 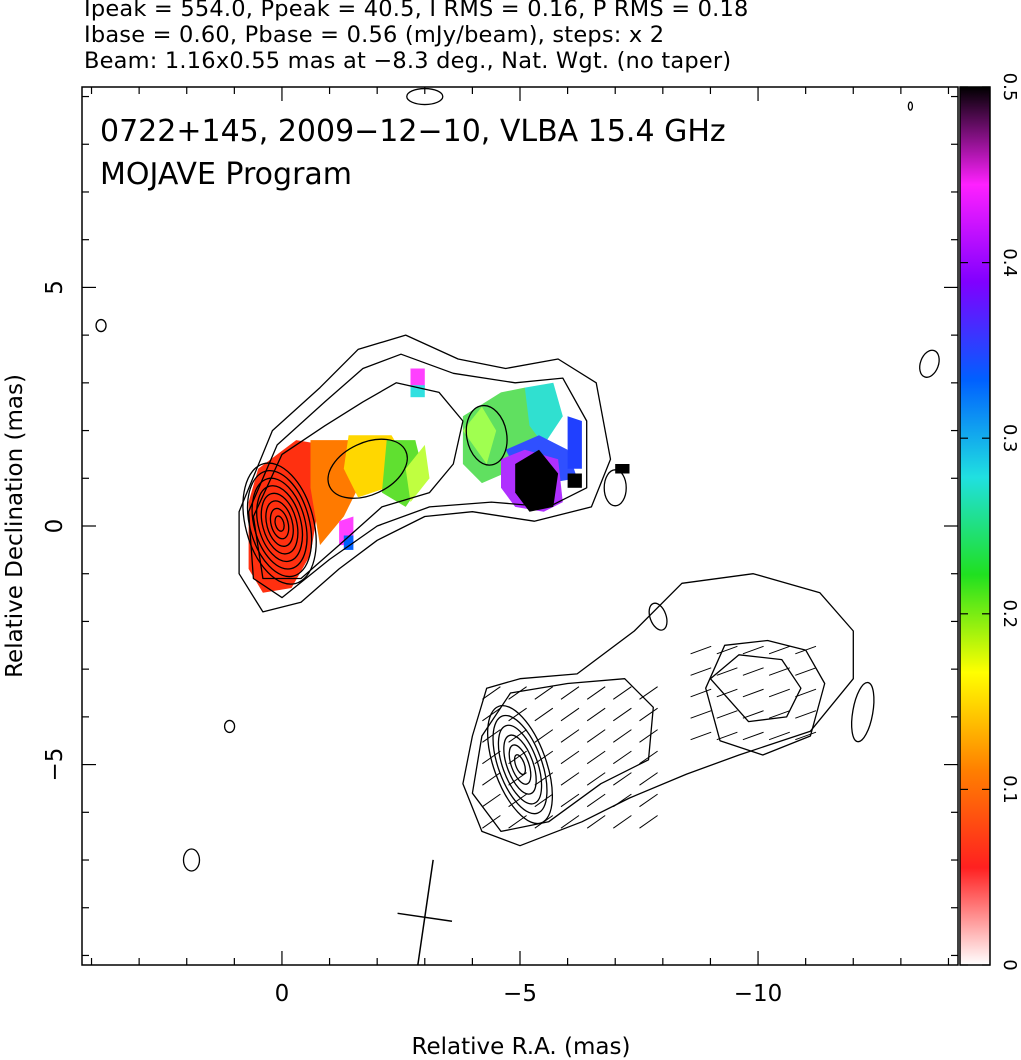 I want to click on contour-lower-core, so click(x=520, y=764).